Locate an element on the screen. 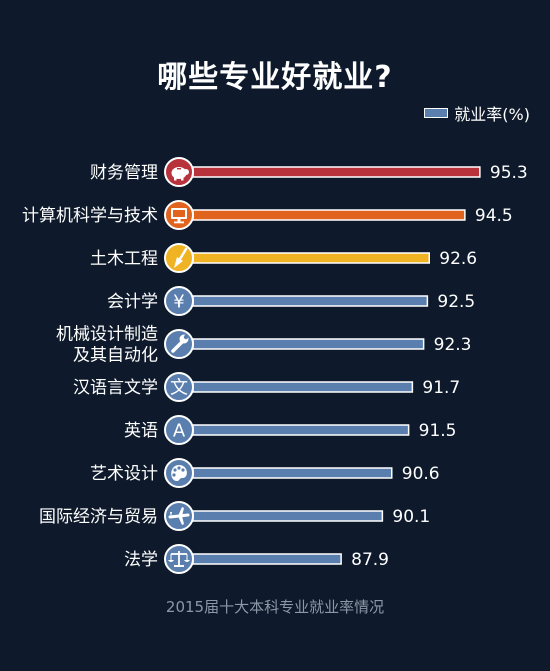 This screenshot has width=550, height=671. computer-monitor-icon is located at coordinates (179, 215).